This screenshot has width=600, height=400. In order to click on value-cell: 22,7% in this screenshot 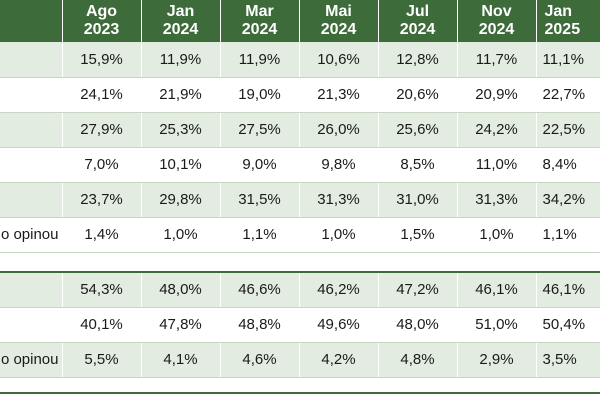, I will do `click(567, 95)`.